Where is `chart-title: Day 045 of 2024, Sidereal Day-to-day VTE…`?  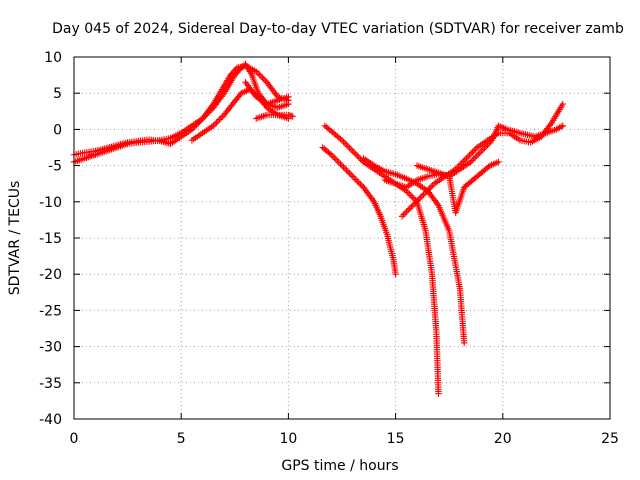 chart-title: Day 045 of 2024, Sidereal Day-to-day VTE… is located at coordinates (338, 29).